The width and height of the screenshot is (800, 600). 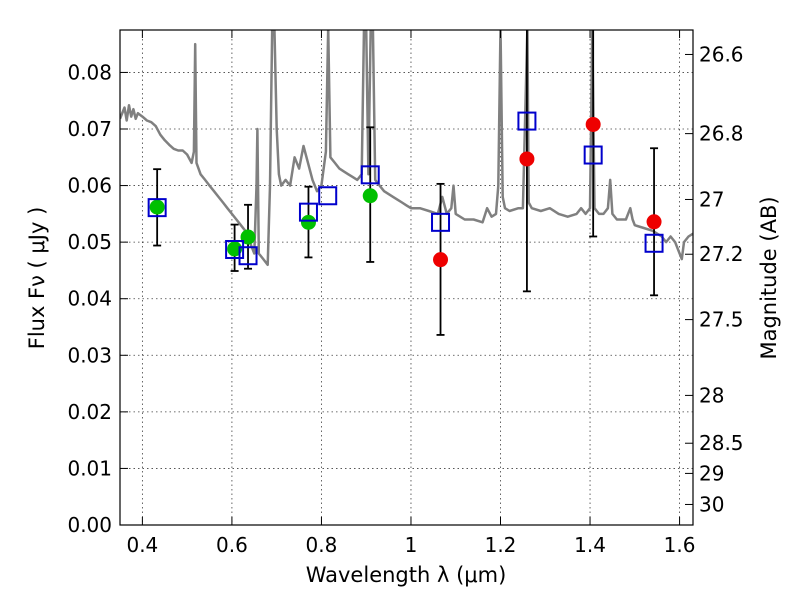 I want to click on y-tick-label: 0.03, so click(x=89, y=355).